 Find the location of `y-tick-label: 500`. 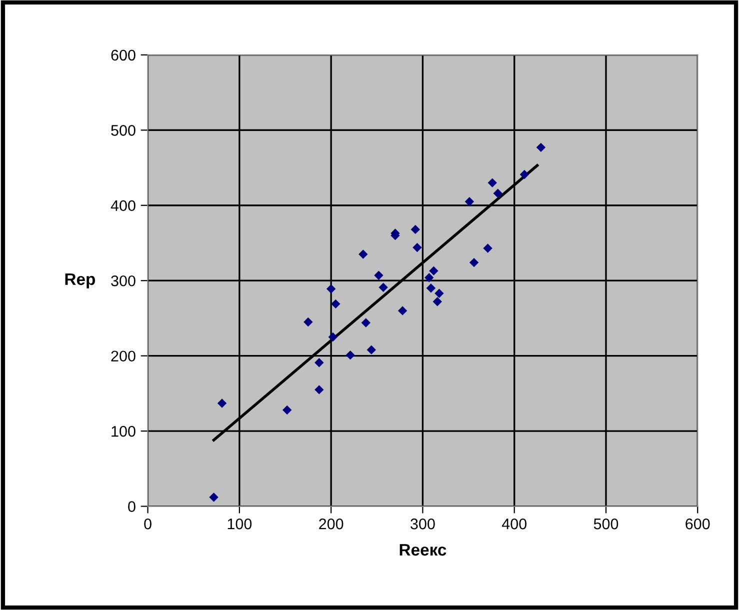

y-tick-label: 500 is located at coordinates (123, 130).